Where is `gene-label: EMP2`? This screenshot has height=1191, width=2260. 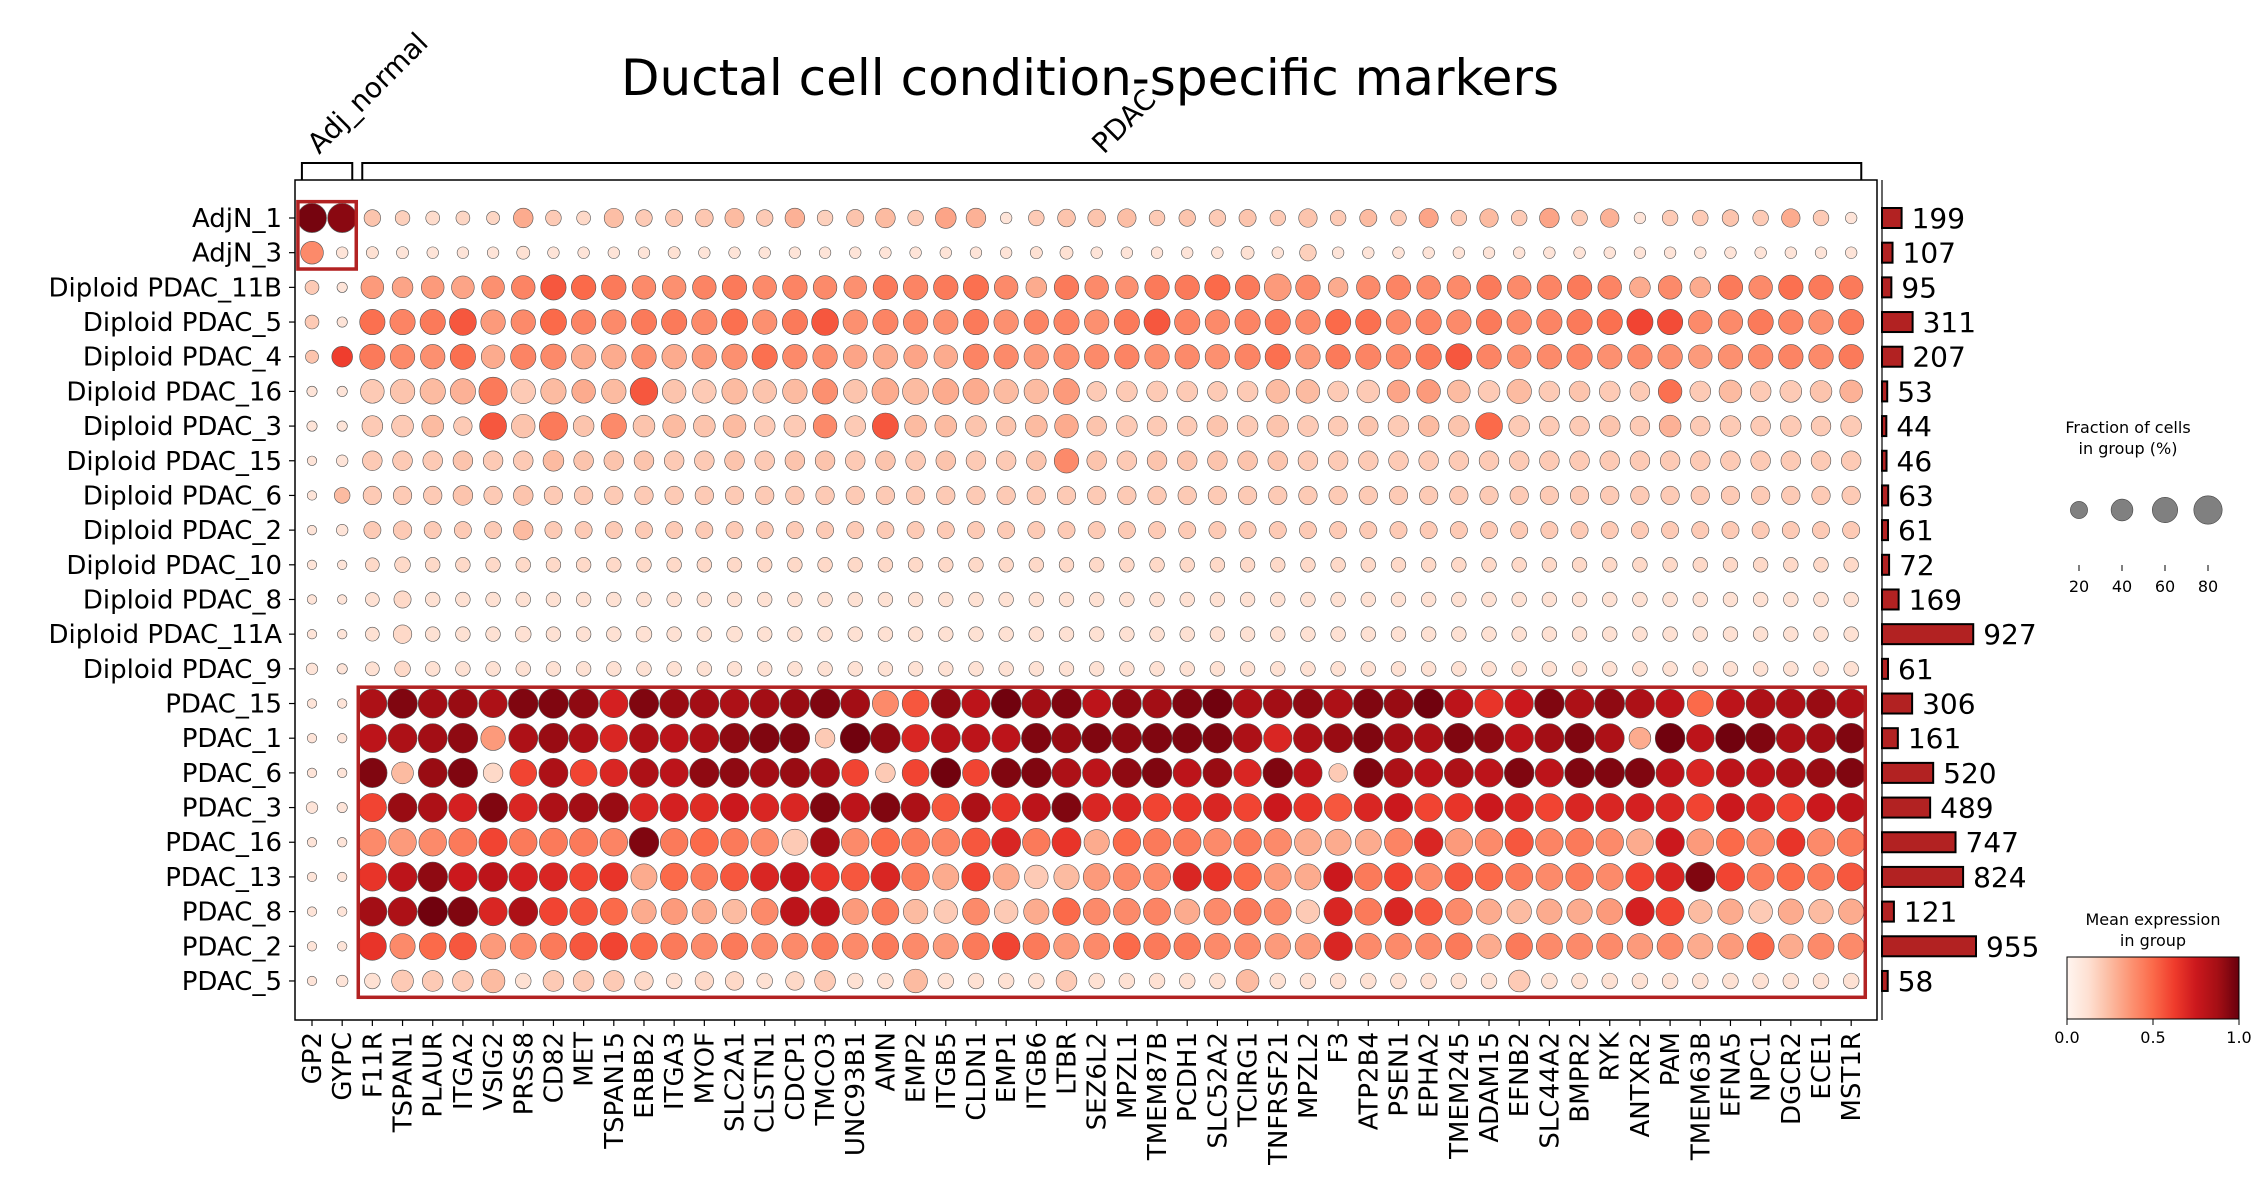 gene-label: EMP2 is located at coordinates (917, 1067).